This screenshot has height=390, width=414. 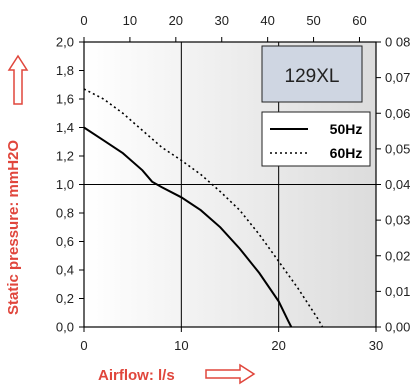 I want to click on top-tick-label: 50, so click(x=313, y=20).